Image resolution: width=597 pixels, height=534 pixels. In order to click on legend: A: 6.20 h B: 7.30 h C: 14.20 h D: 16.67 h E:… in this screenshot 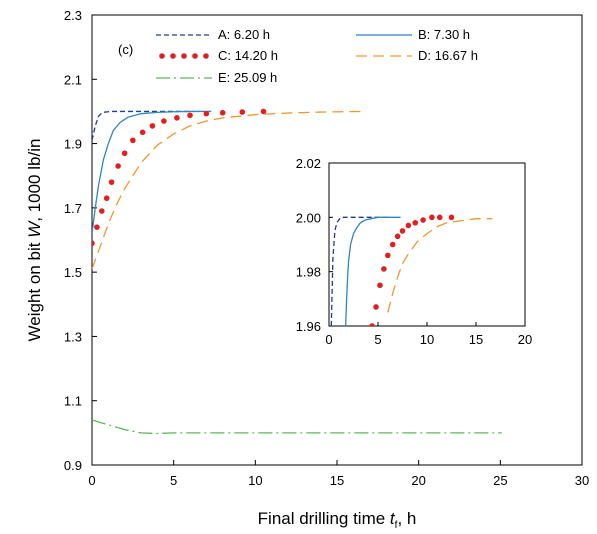, I will do `click(317, 56)`.